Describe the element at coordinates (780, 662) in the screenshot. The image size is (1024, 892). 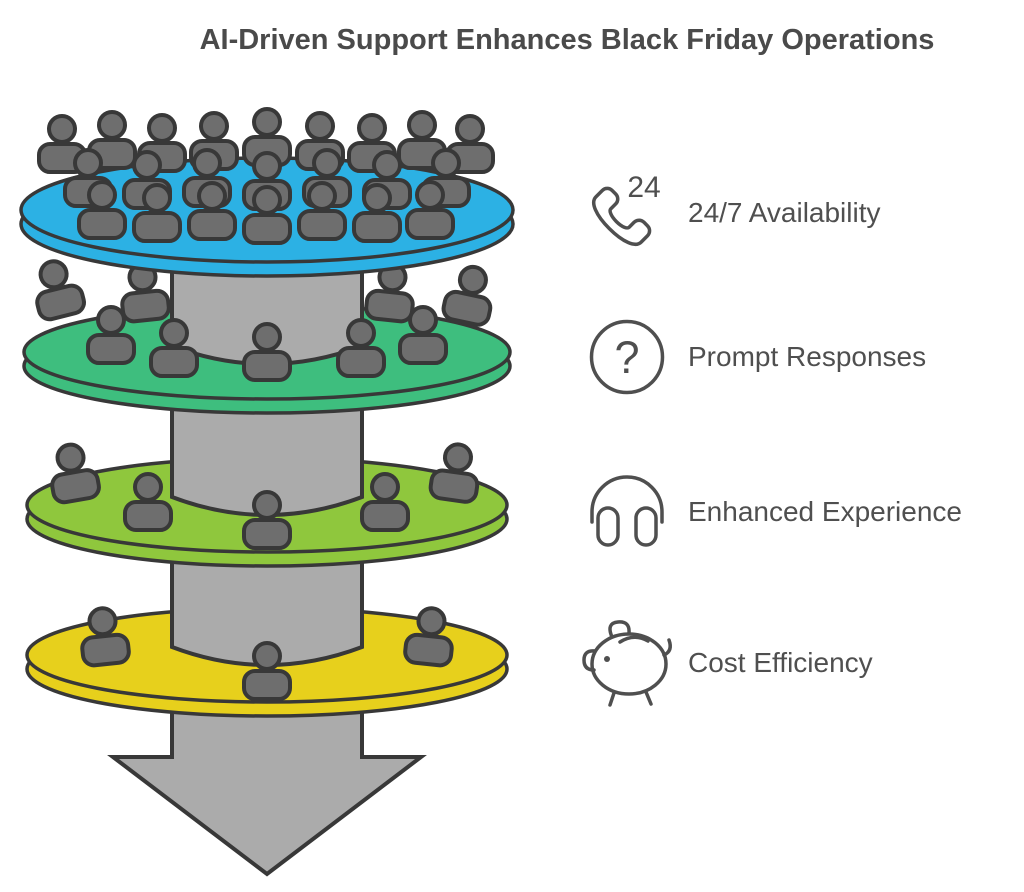
I see `feature-label-cost: Cost Efficiency` at that location.